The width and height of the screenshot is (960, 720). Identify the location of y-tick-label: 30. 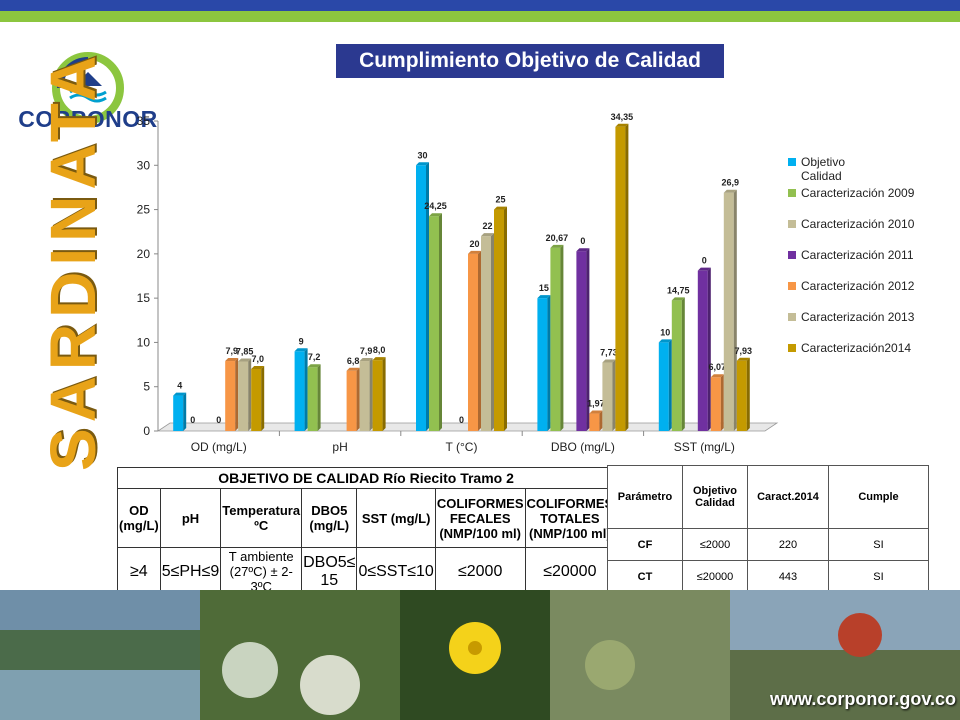
(144, 165).